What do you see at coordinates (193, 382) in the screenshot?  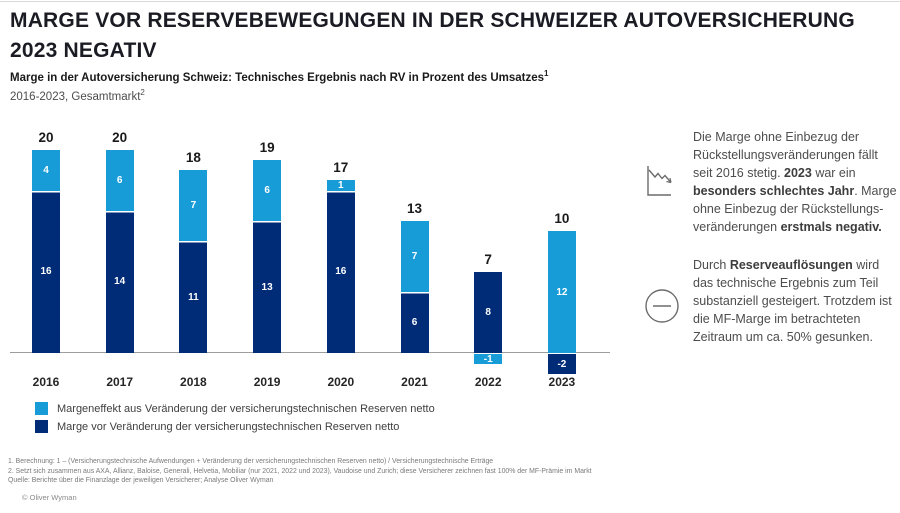 I see `x-axis-tick-label: 2018` at bounding box center [193, 382].